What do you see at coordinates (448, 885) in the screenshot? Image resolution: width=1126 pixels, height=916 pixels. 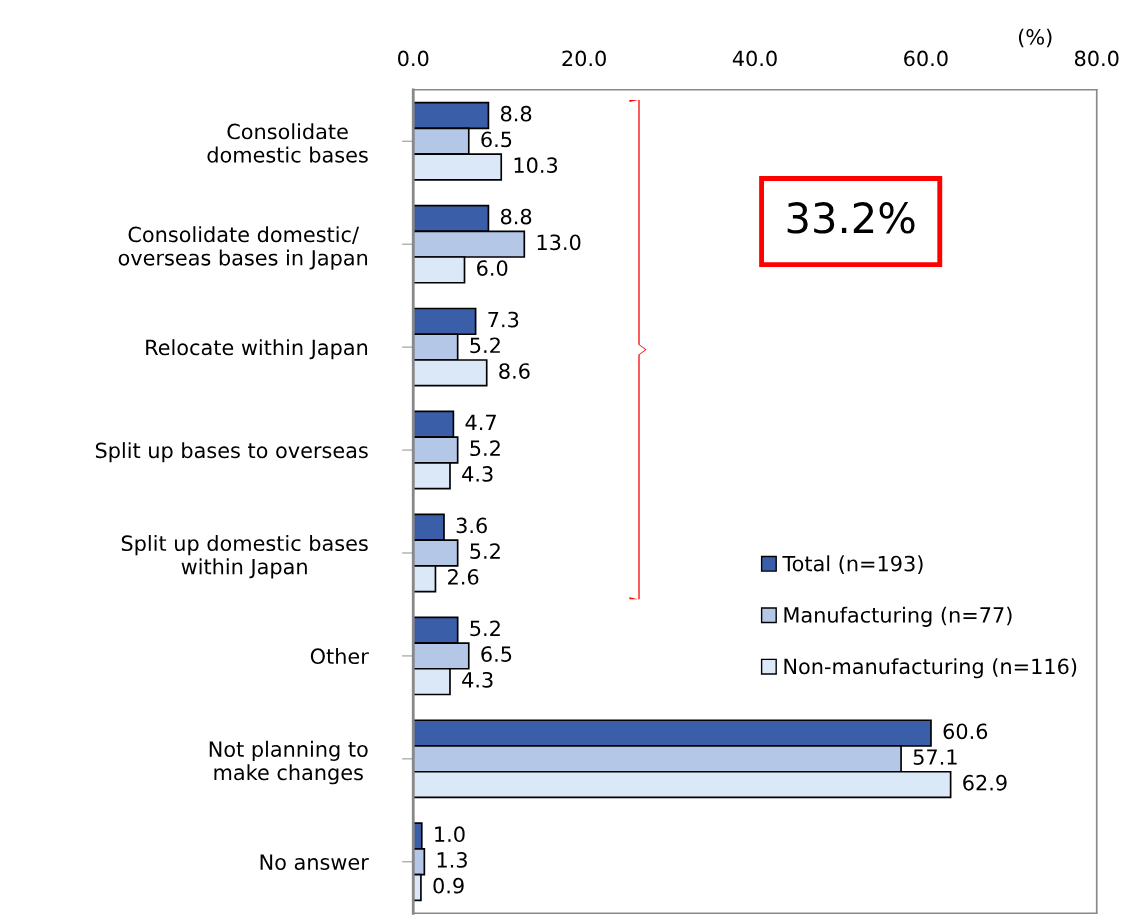 I see `data-label: 0.9` at bounding box center [448, 885].